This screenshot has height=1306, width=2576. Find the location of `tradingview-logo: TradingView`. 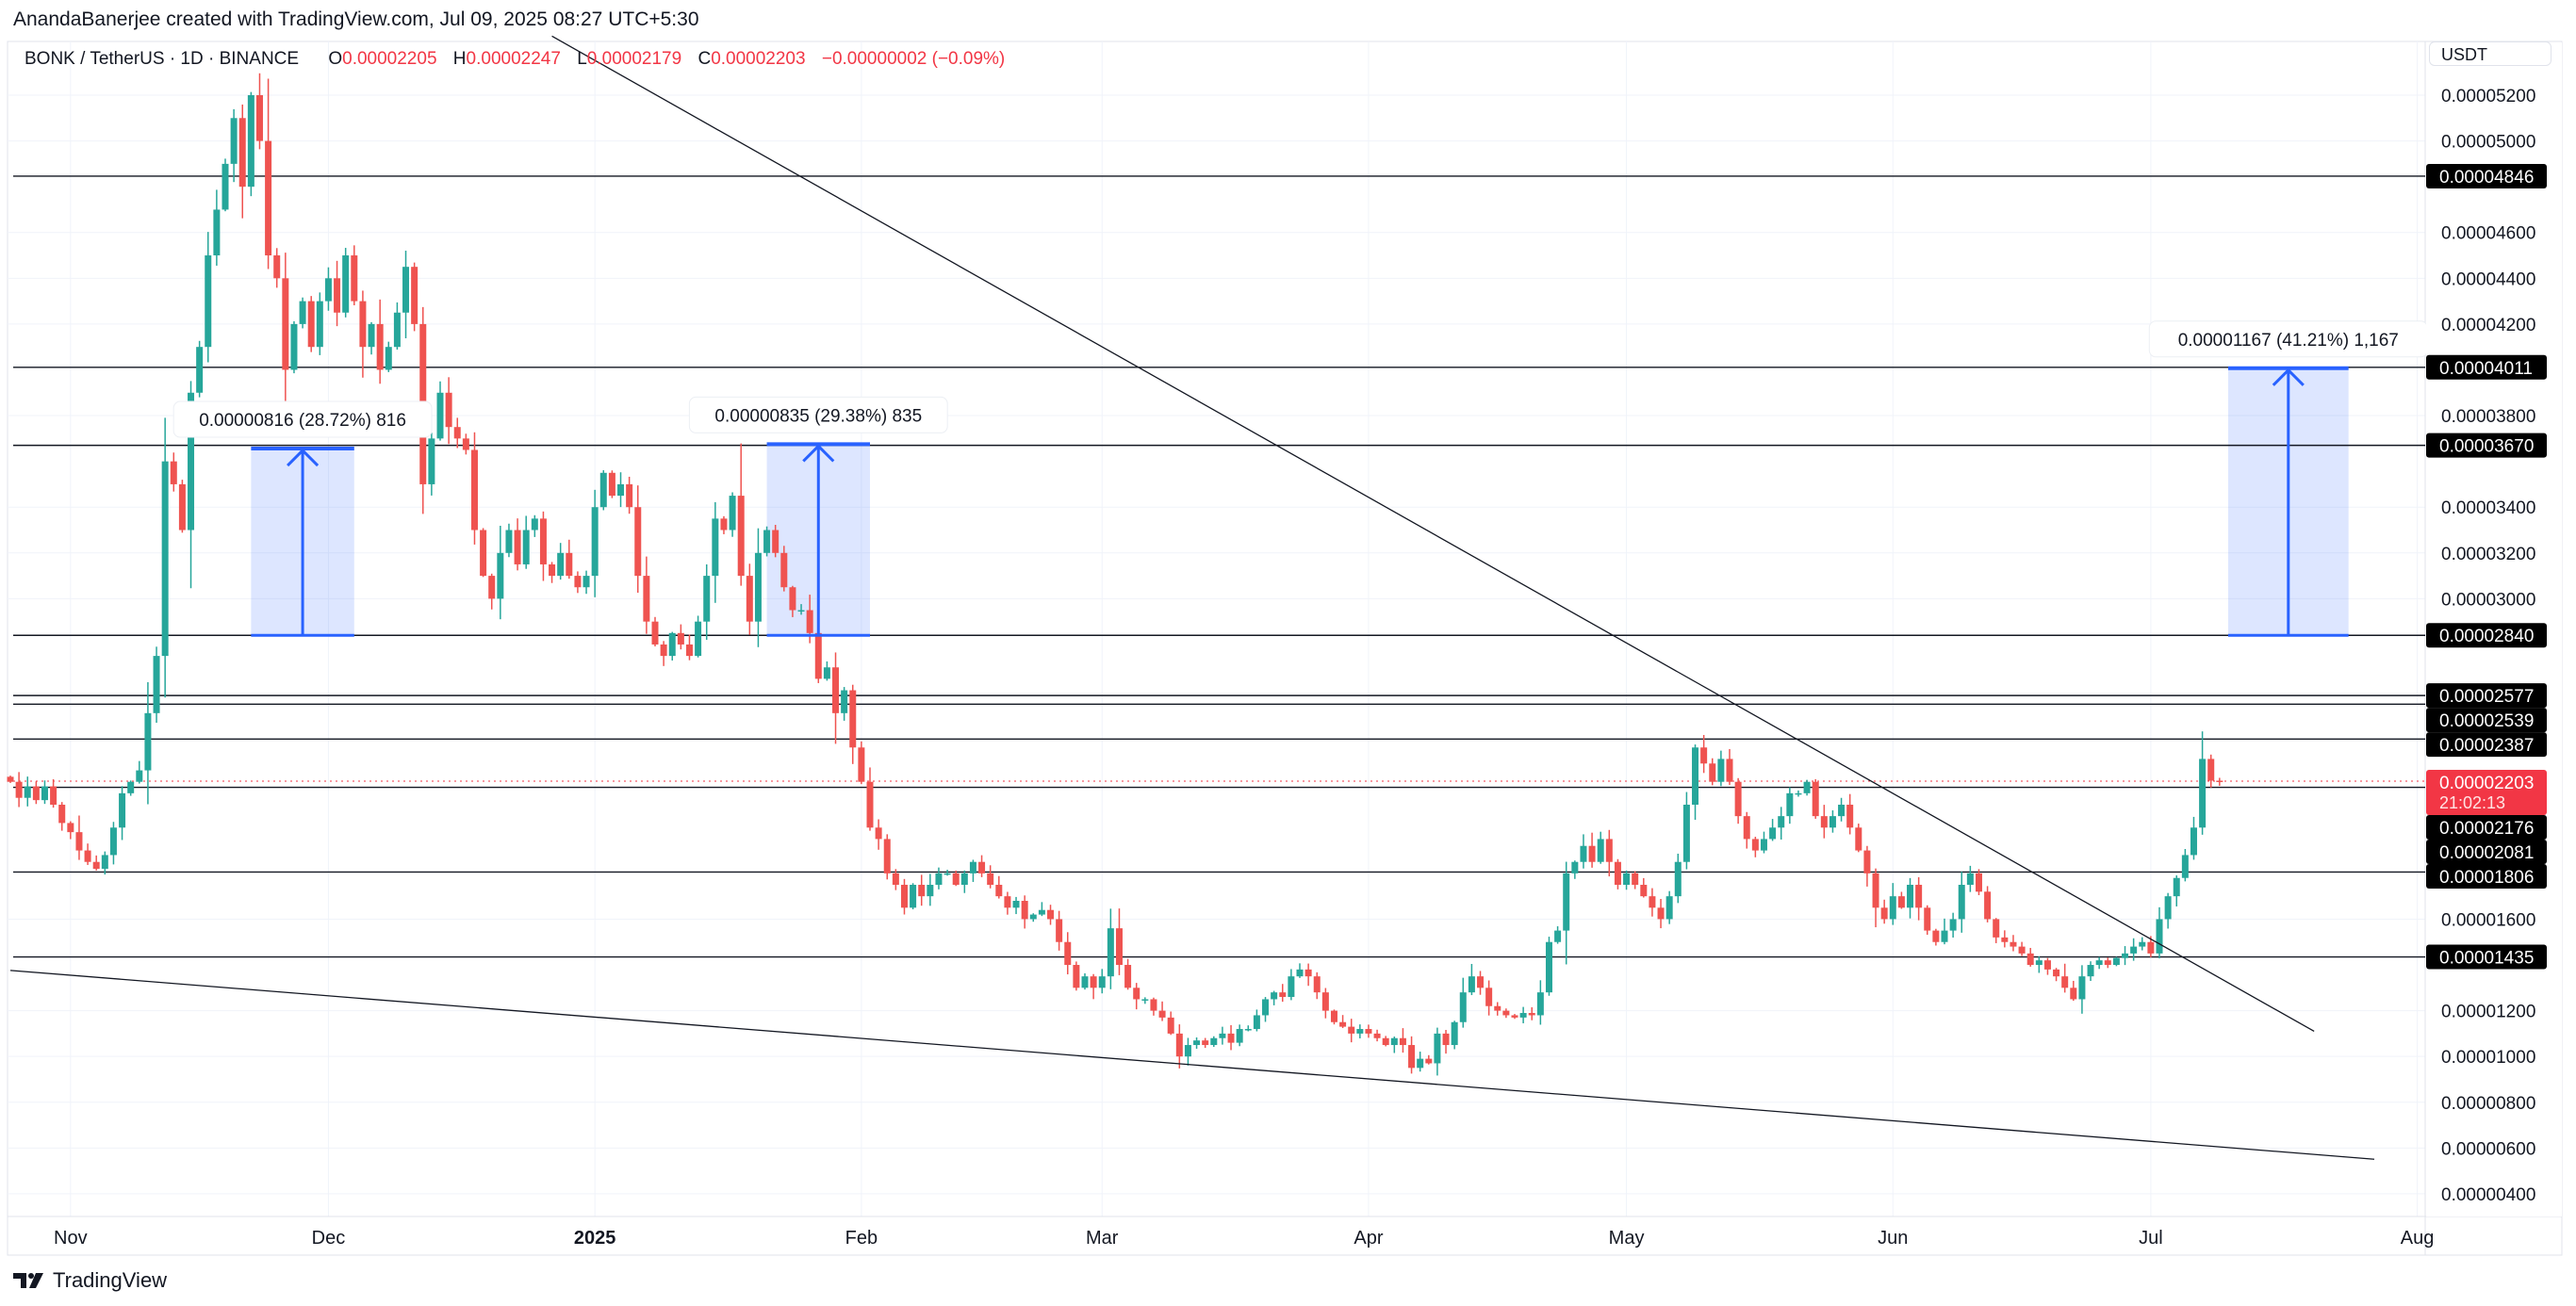

tradingview-logo: TradingView is located at coordinates (90, 1280).